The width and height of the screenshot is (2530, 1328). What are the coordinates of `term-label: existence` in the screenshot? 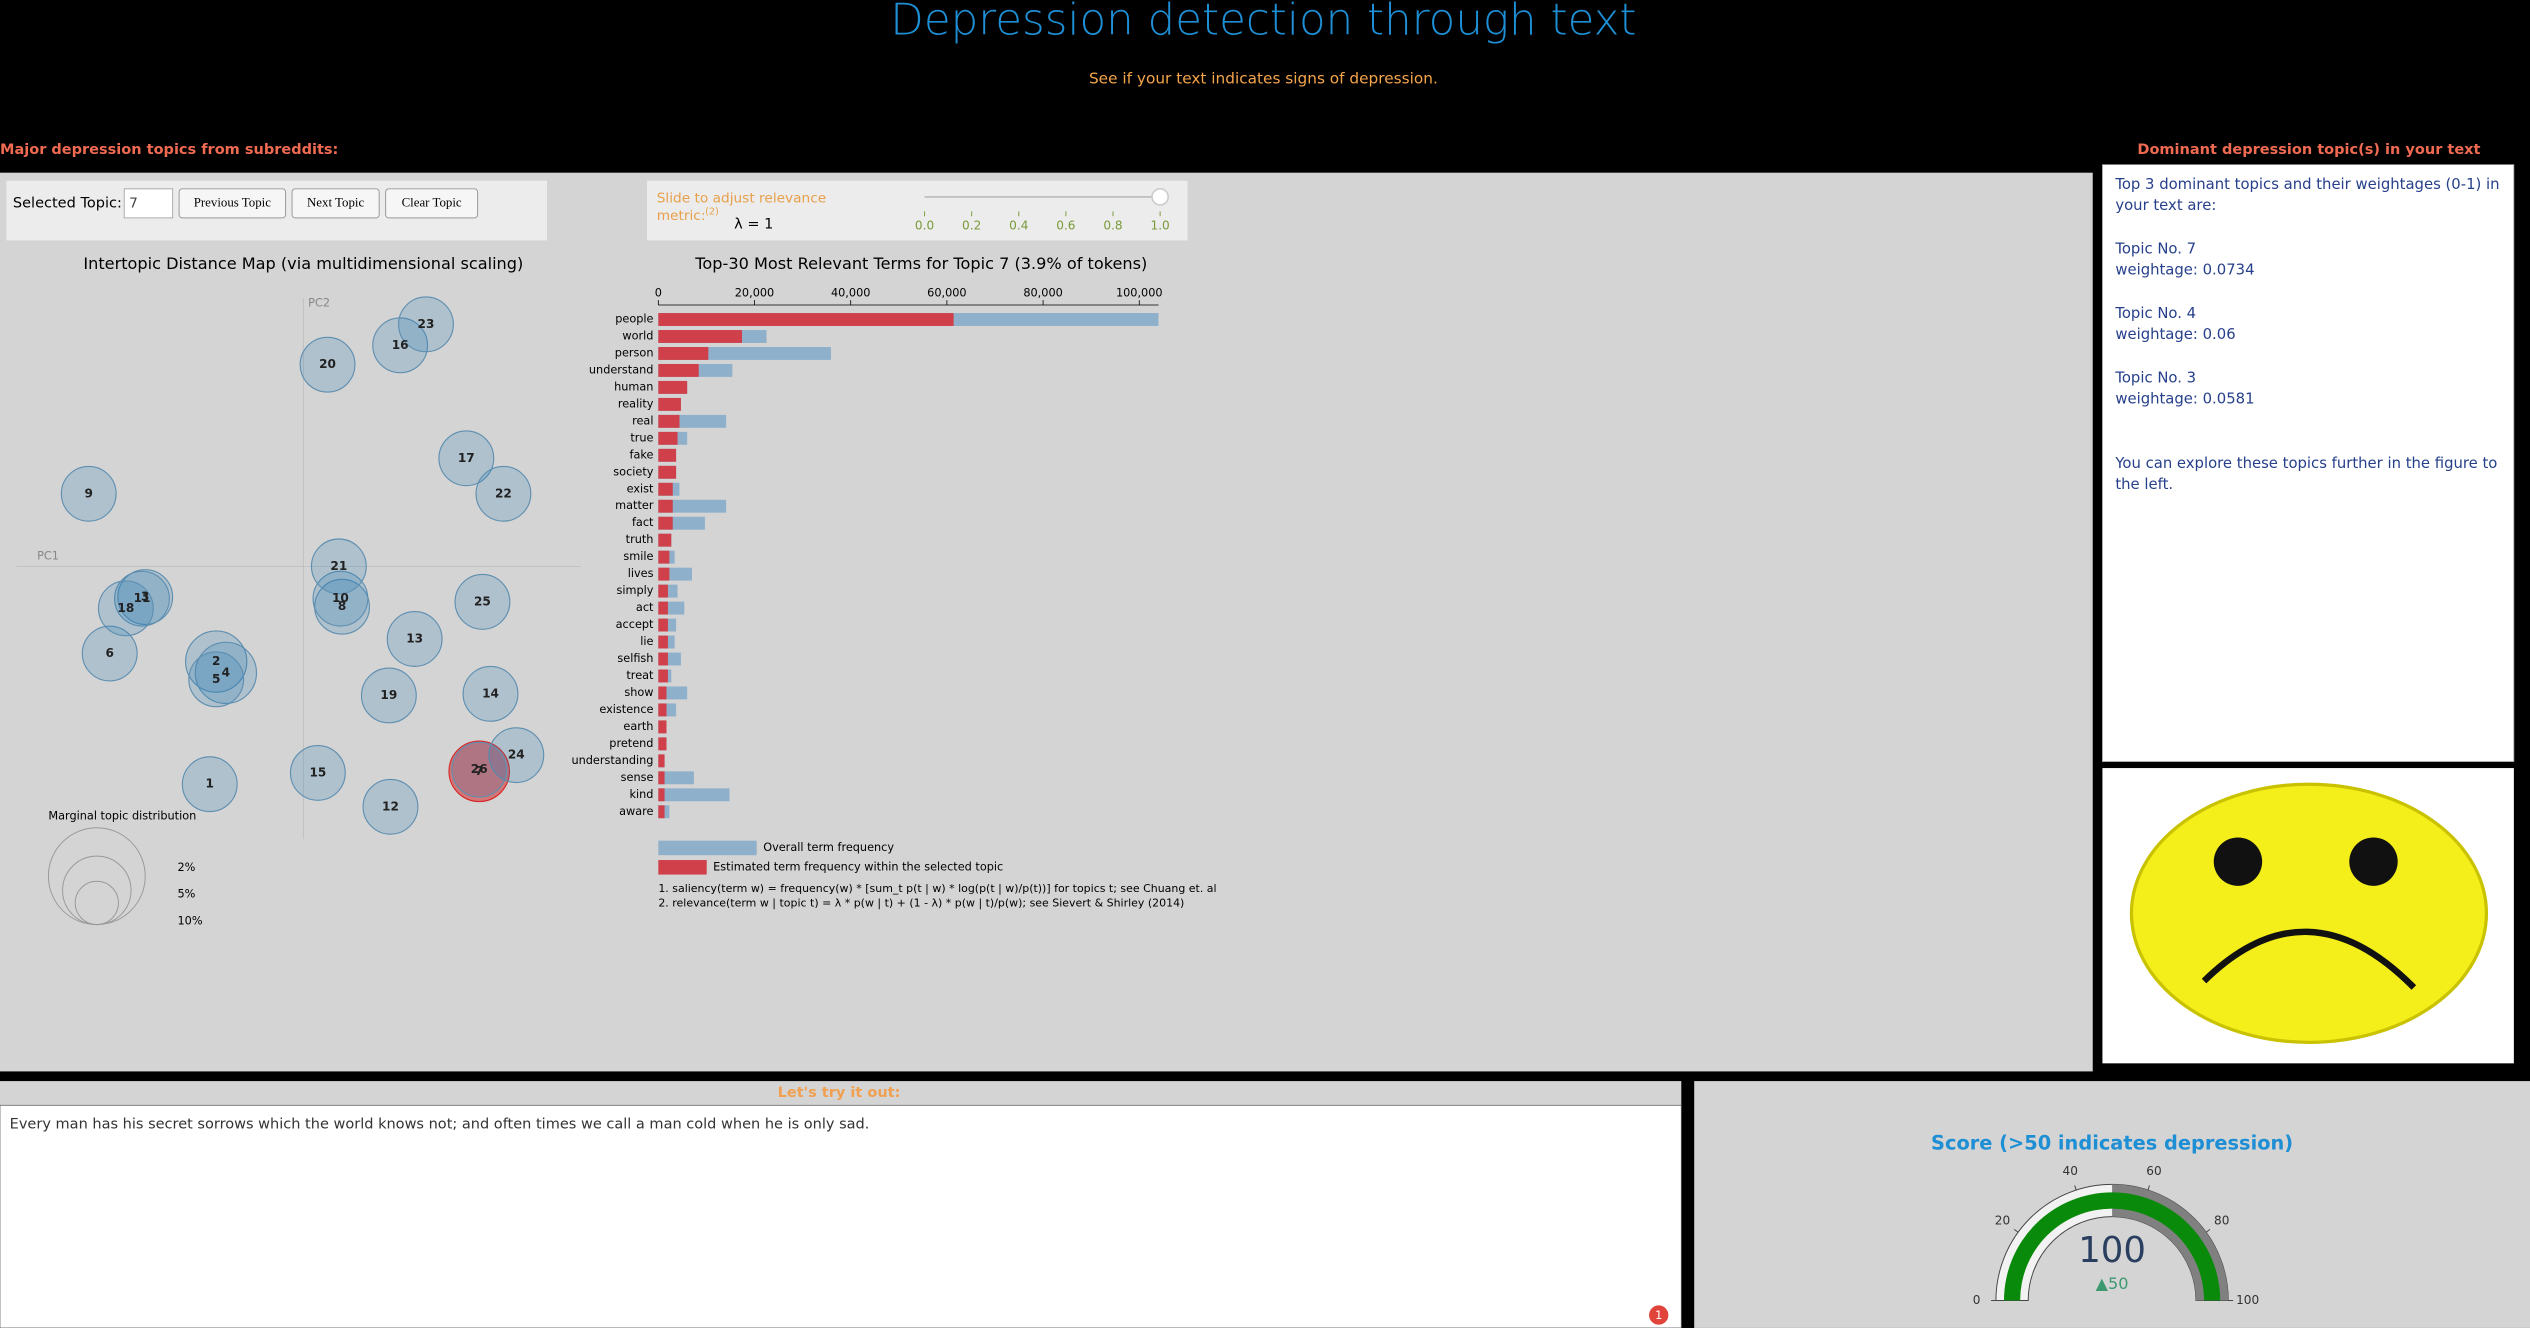 It's located at (626, 709).